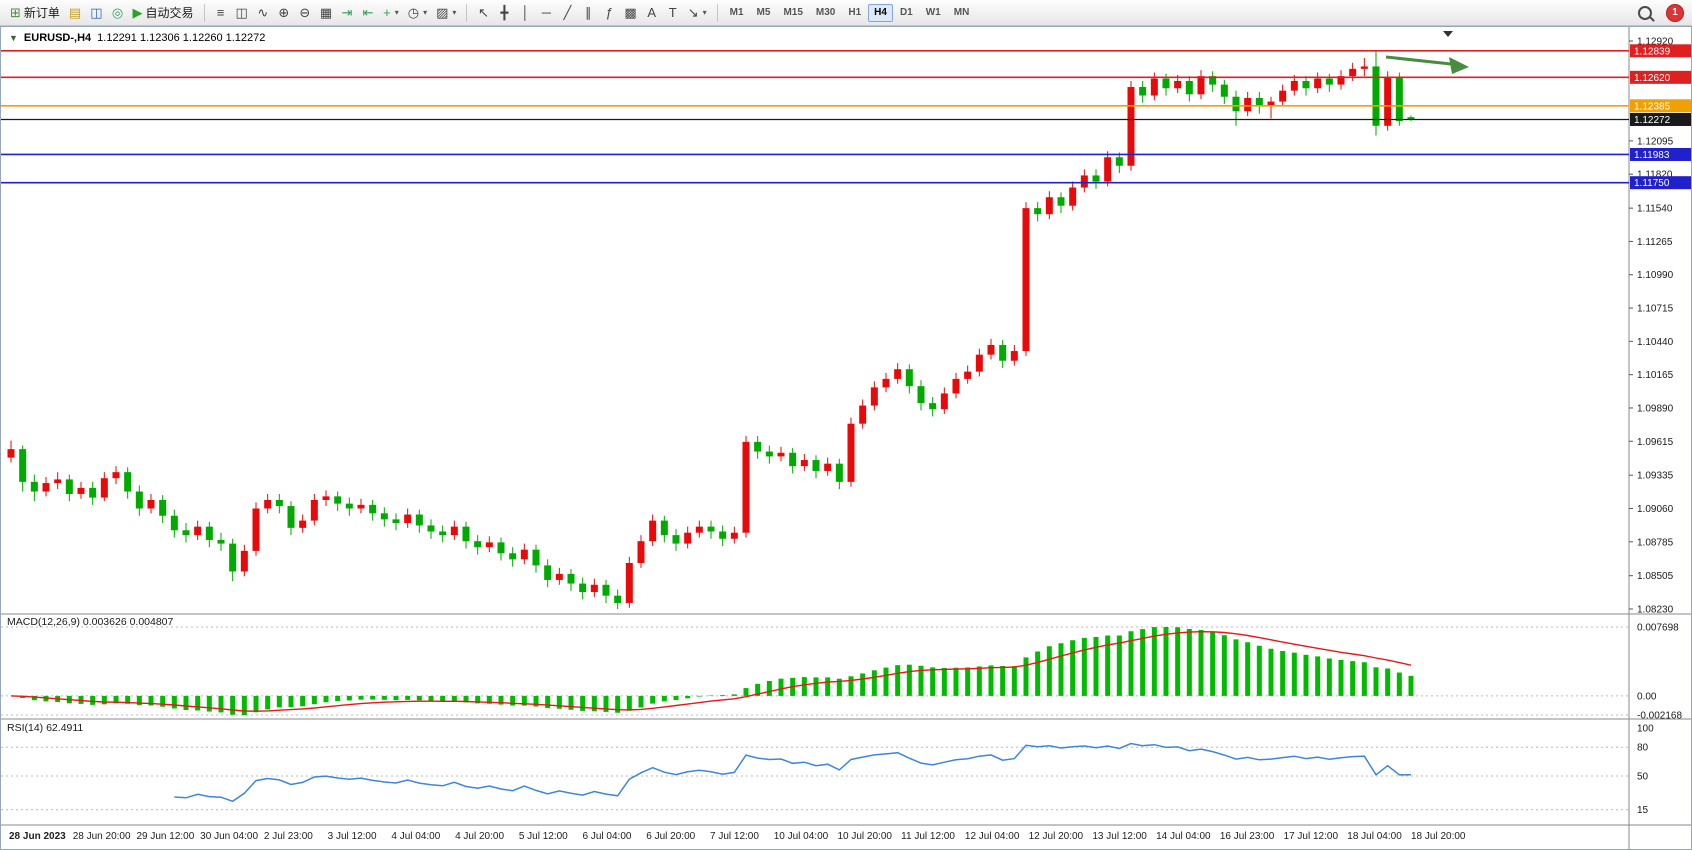  Describe the element at coordinates (854, 13) in the screenshot. I see `timeframe-h1: H1` at that location.